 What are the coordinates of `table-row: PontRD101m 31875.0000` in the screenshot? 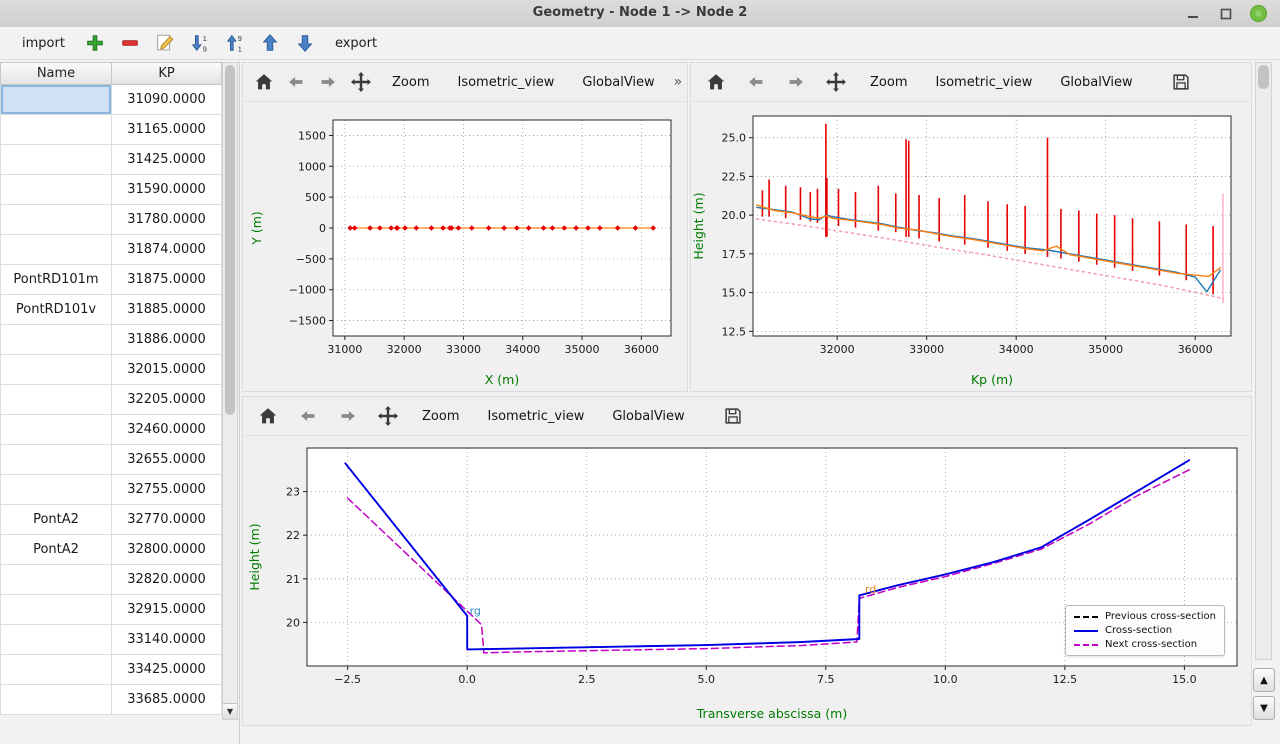 It's located at (111, 280).